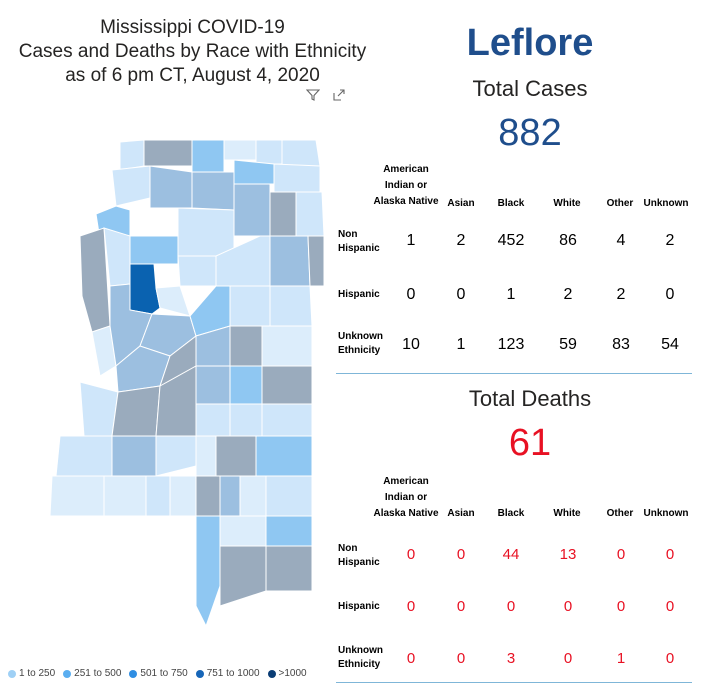 This screenshot has height=700, width=704. I want to click on cell-value: 4, so click(621, 240).